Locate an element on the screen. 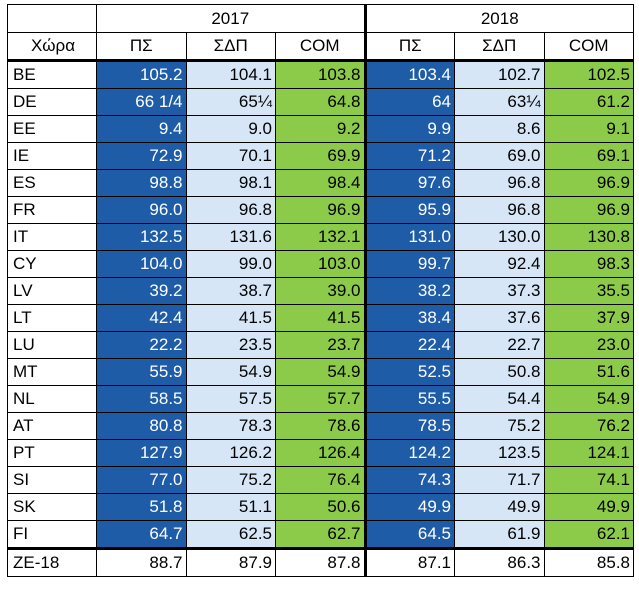 Image resolution: width=639 pixels, height=599 pixels. value-cell: 98.1 is located at coordinates (230, 183).